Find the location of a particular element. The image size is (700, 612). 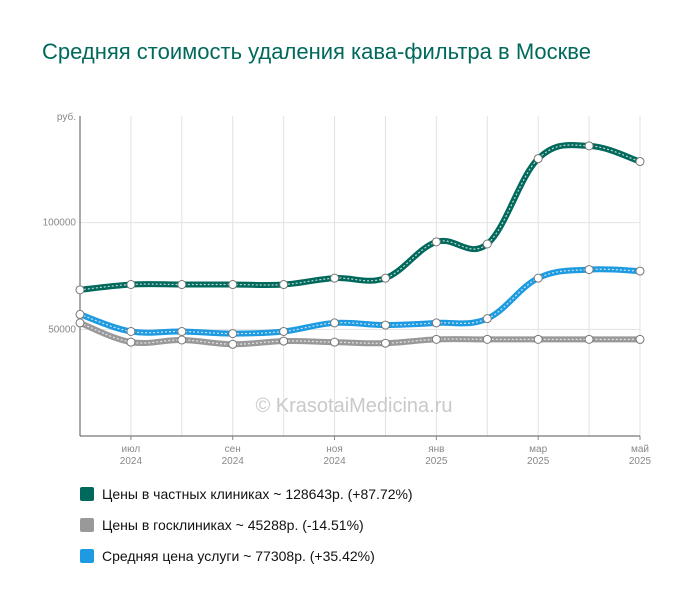

y-tick-label: 100000 is located at coordinates (60, 223).